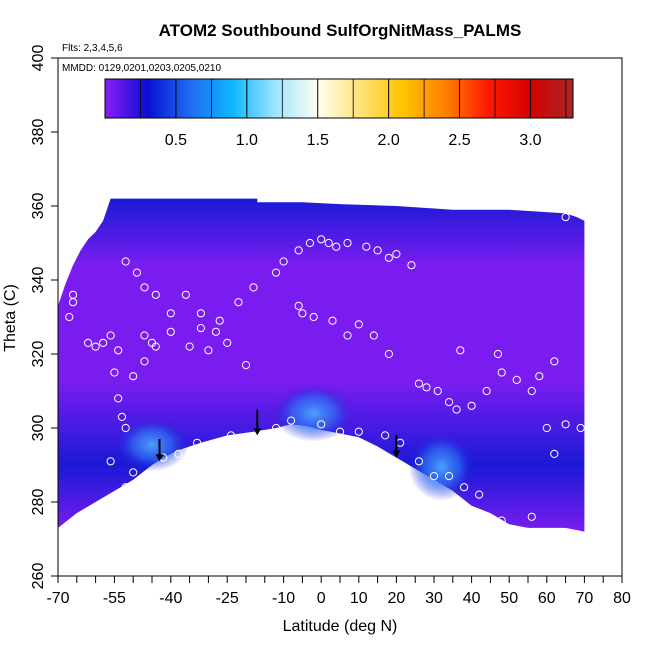 The width and height of the screenshot is (650, 650). Describe the element at coordinates (114, 598) in the screenshot. I see `x-tick-label: -55` at that location.